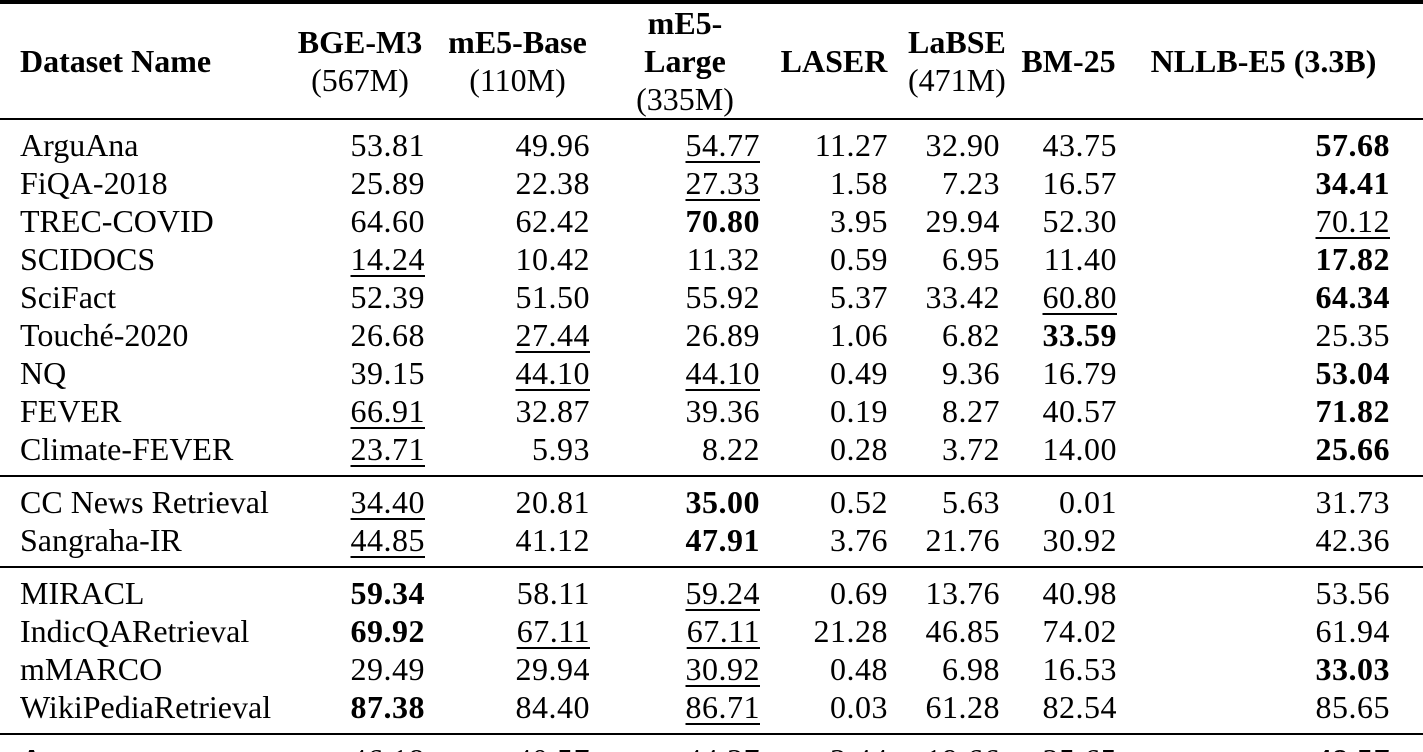 This screenshot has height=752, width=1423. I want to click on table-row: mMARCO 29.49 29.94 30.92 0.48 6.98 16.53 33.03, so click(711, 669).